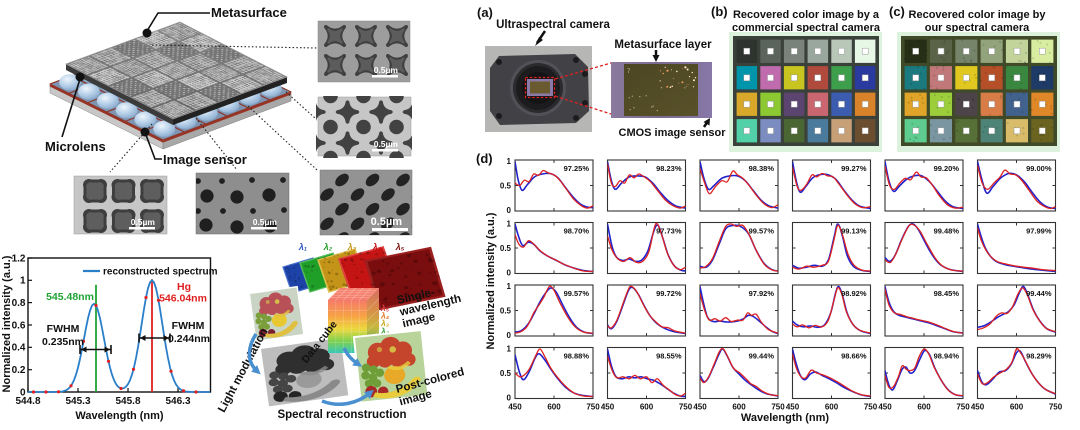 The height and width of the screenshot is (430, 1080). I want to click on svg-text: 0.8, so click(19, 303).